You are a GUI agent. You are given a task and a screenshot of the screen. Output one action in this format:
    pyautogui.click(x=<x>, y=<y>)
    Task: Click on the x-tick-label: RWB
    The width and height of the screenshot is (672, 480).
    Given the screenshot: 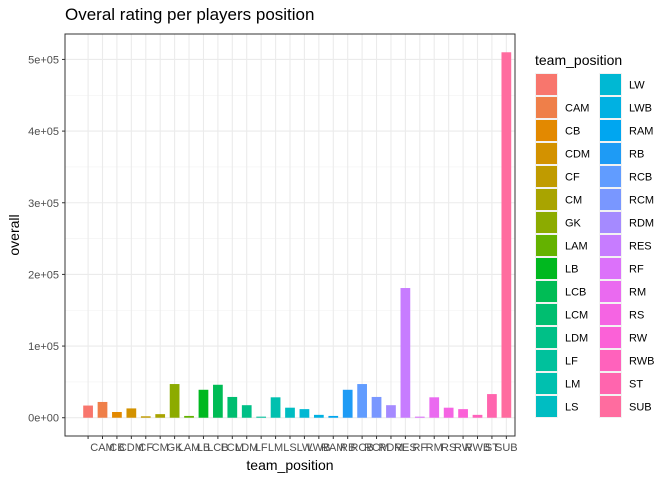 What is the action you would take?
    pyautogui.click(x=477, y=448)
    